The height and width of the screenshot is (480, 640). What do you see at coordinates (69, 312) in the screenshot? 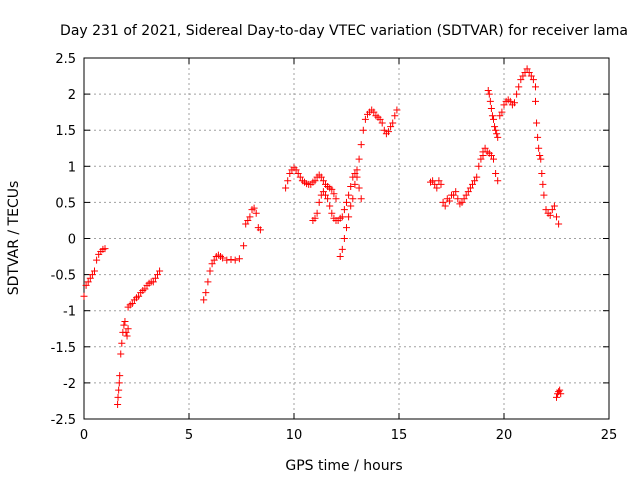
I see `y-tick-label: -1` at bounding box center [69, 312].